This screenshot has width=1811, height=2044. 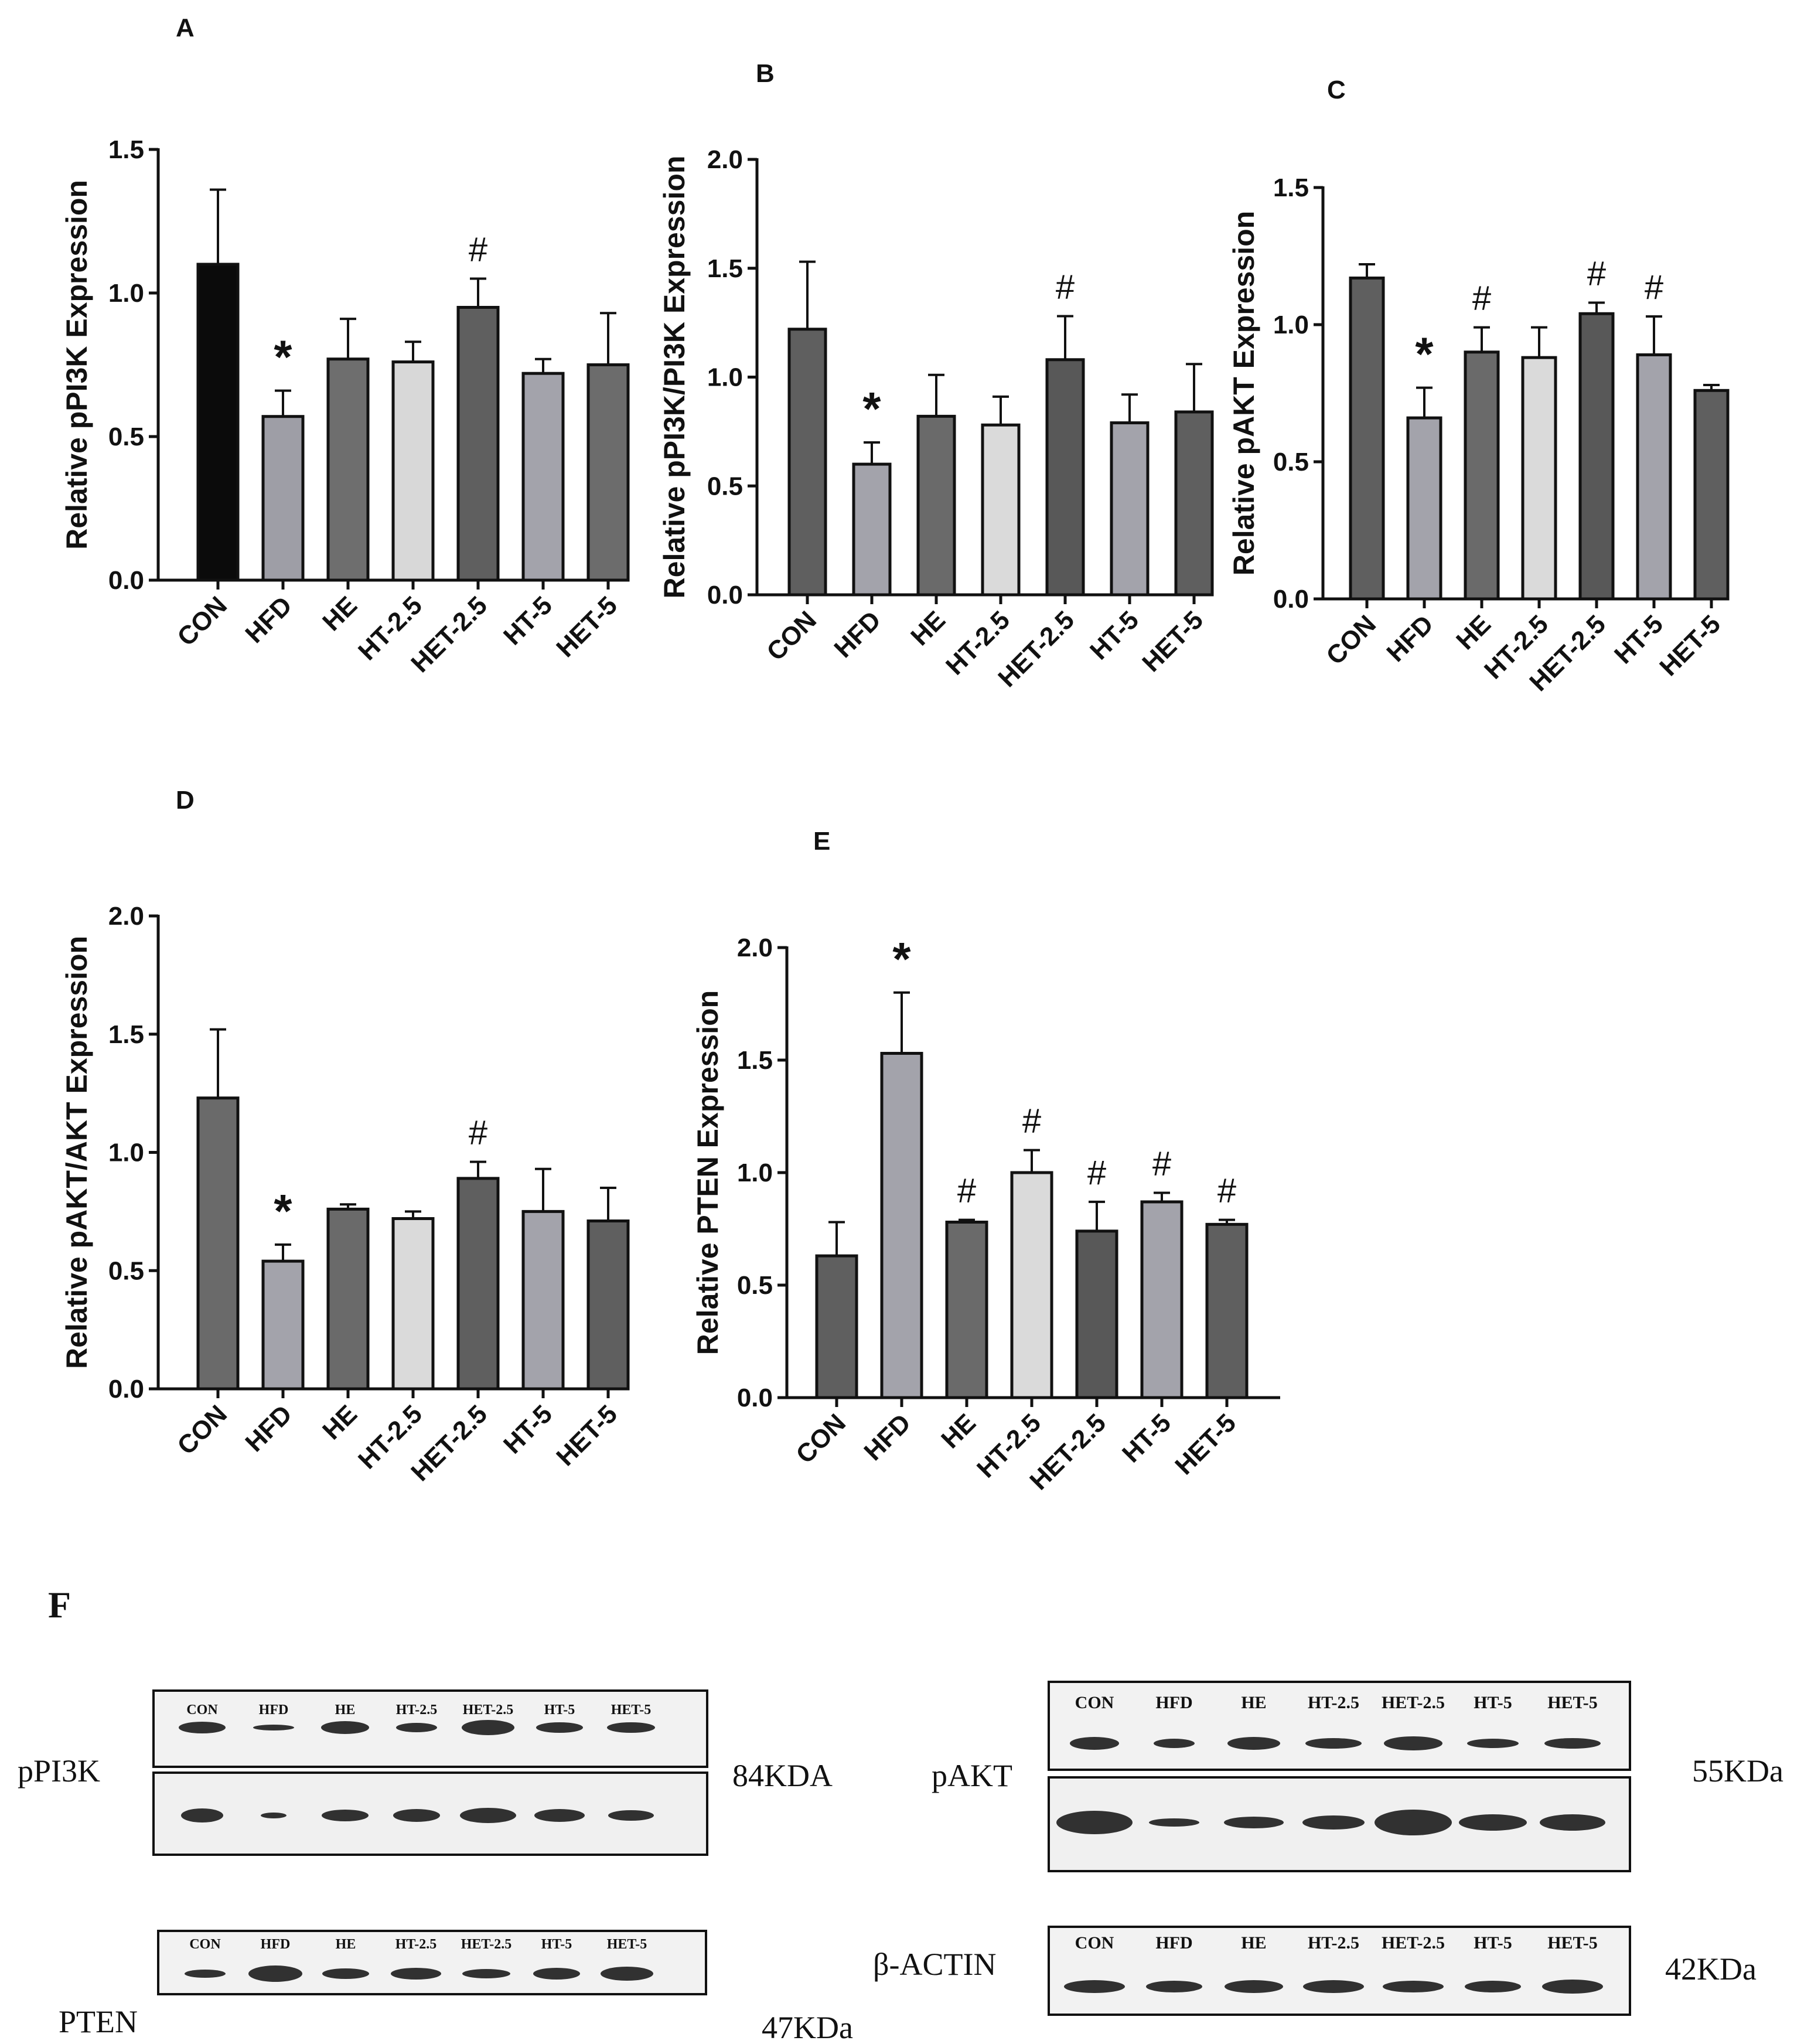 I want to click on pakt-lane-labels: CON HFD HE HT-2.5 HET-2.5 HT-5 HET-5, so click(x=1336, y=1702).